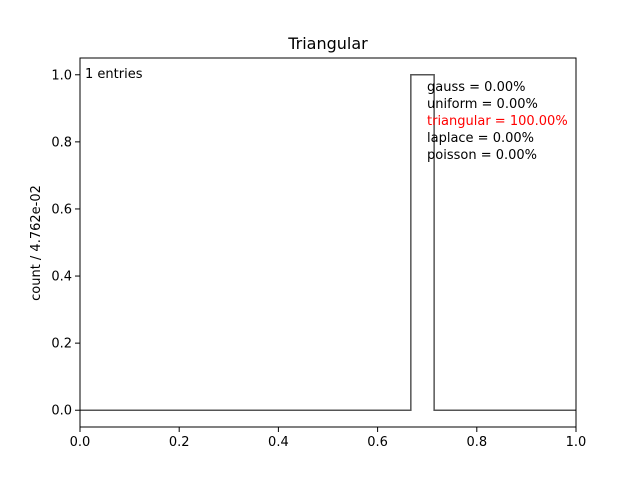  Describe the element at coordinates (476, 442) in the screenshot. I see `x-tick-label: 0.8` at that location.